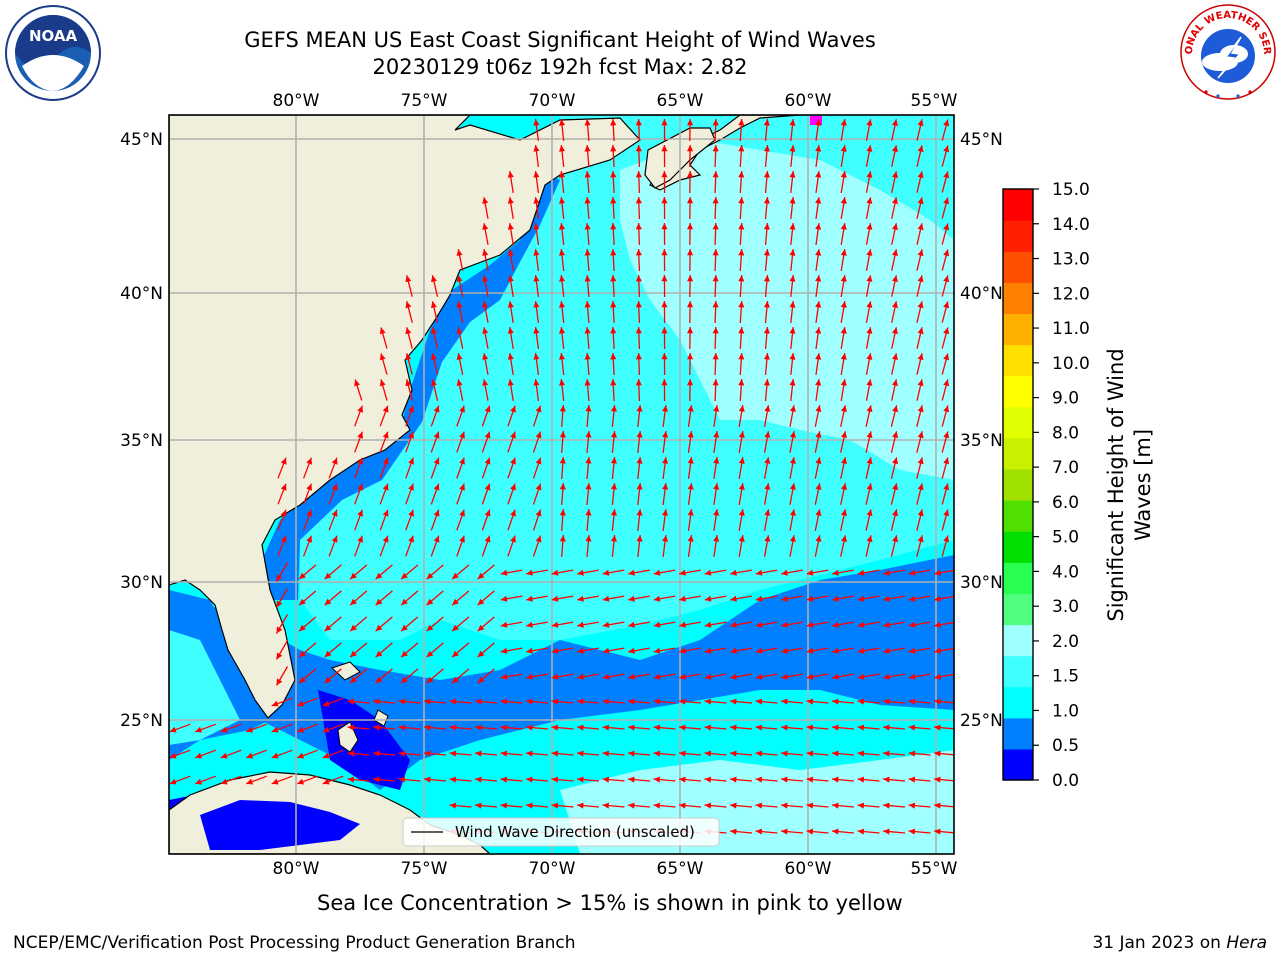 The width and height of the screenshot is (1280, 960). I want to click on lat-label: 30°N, so click(141, 583).